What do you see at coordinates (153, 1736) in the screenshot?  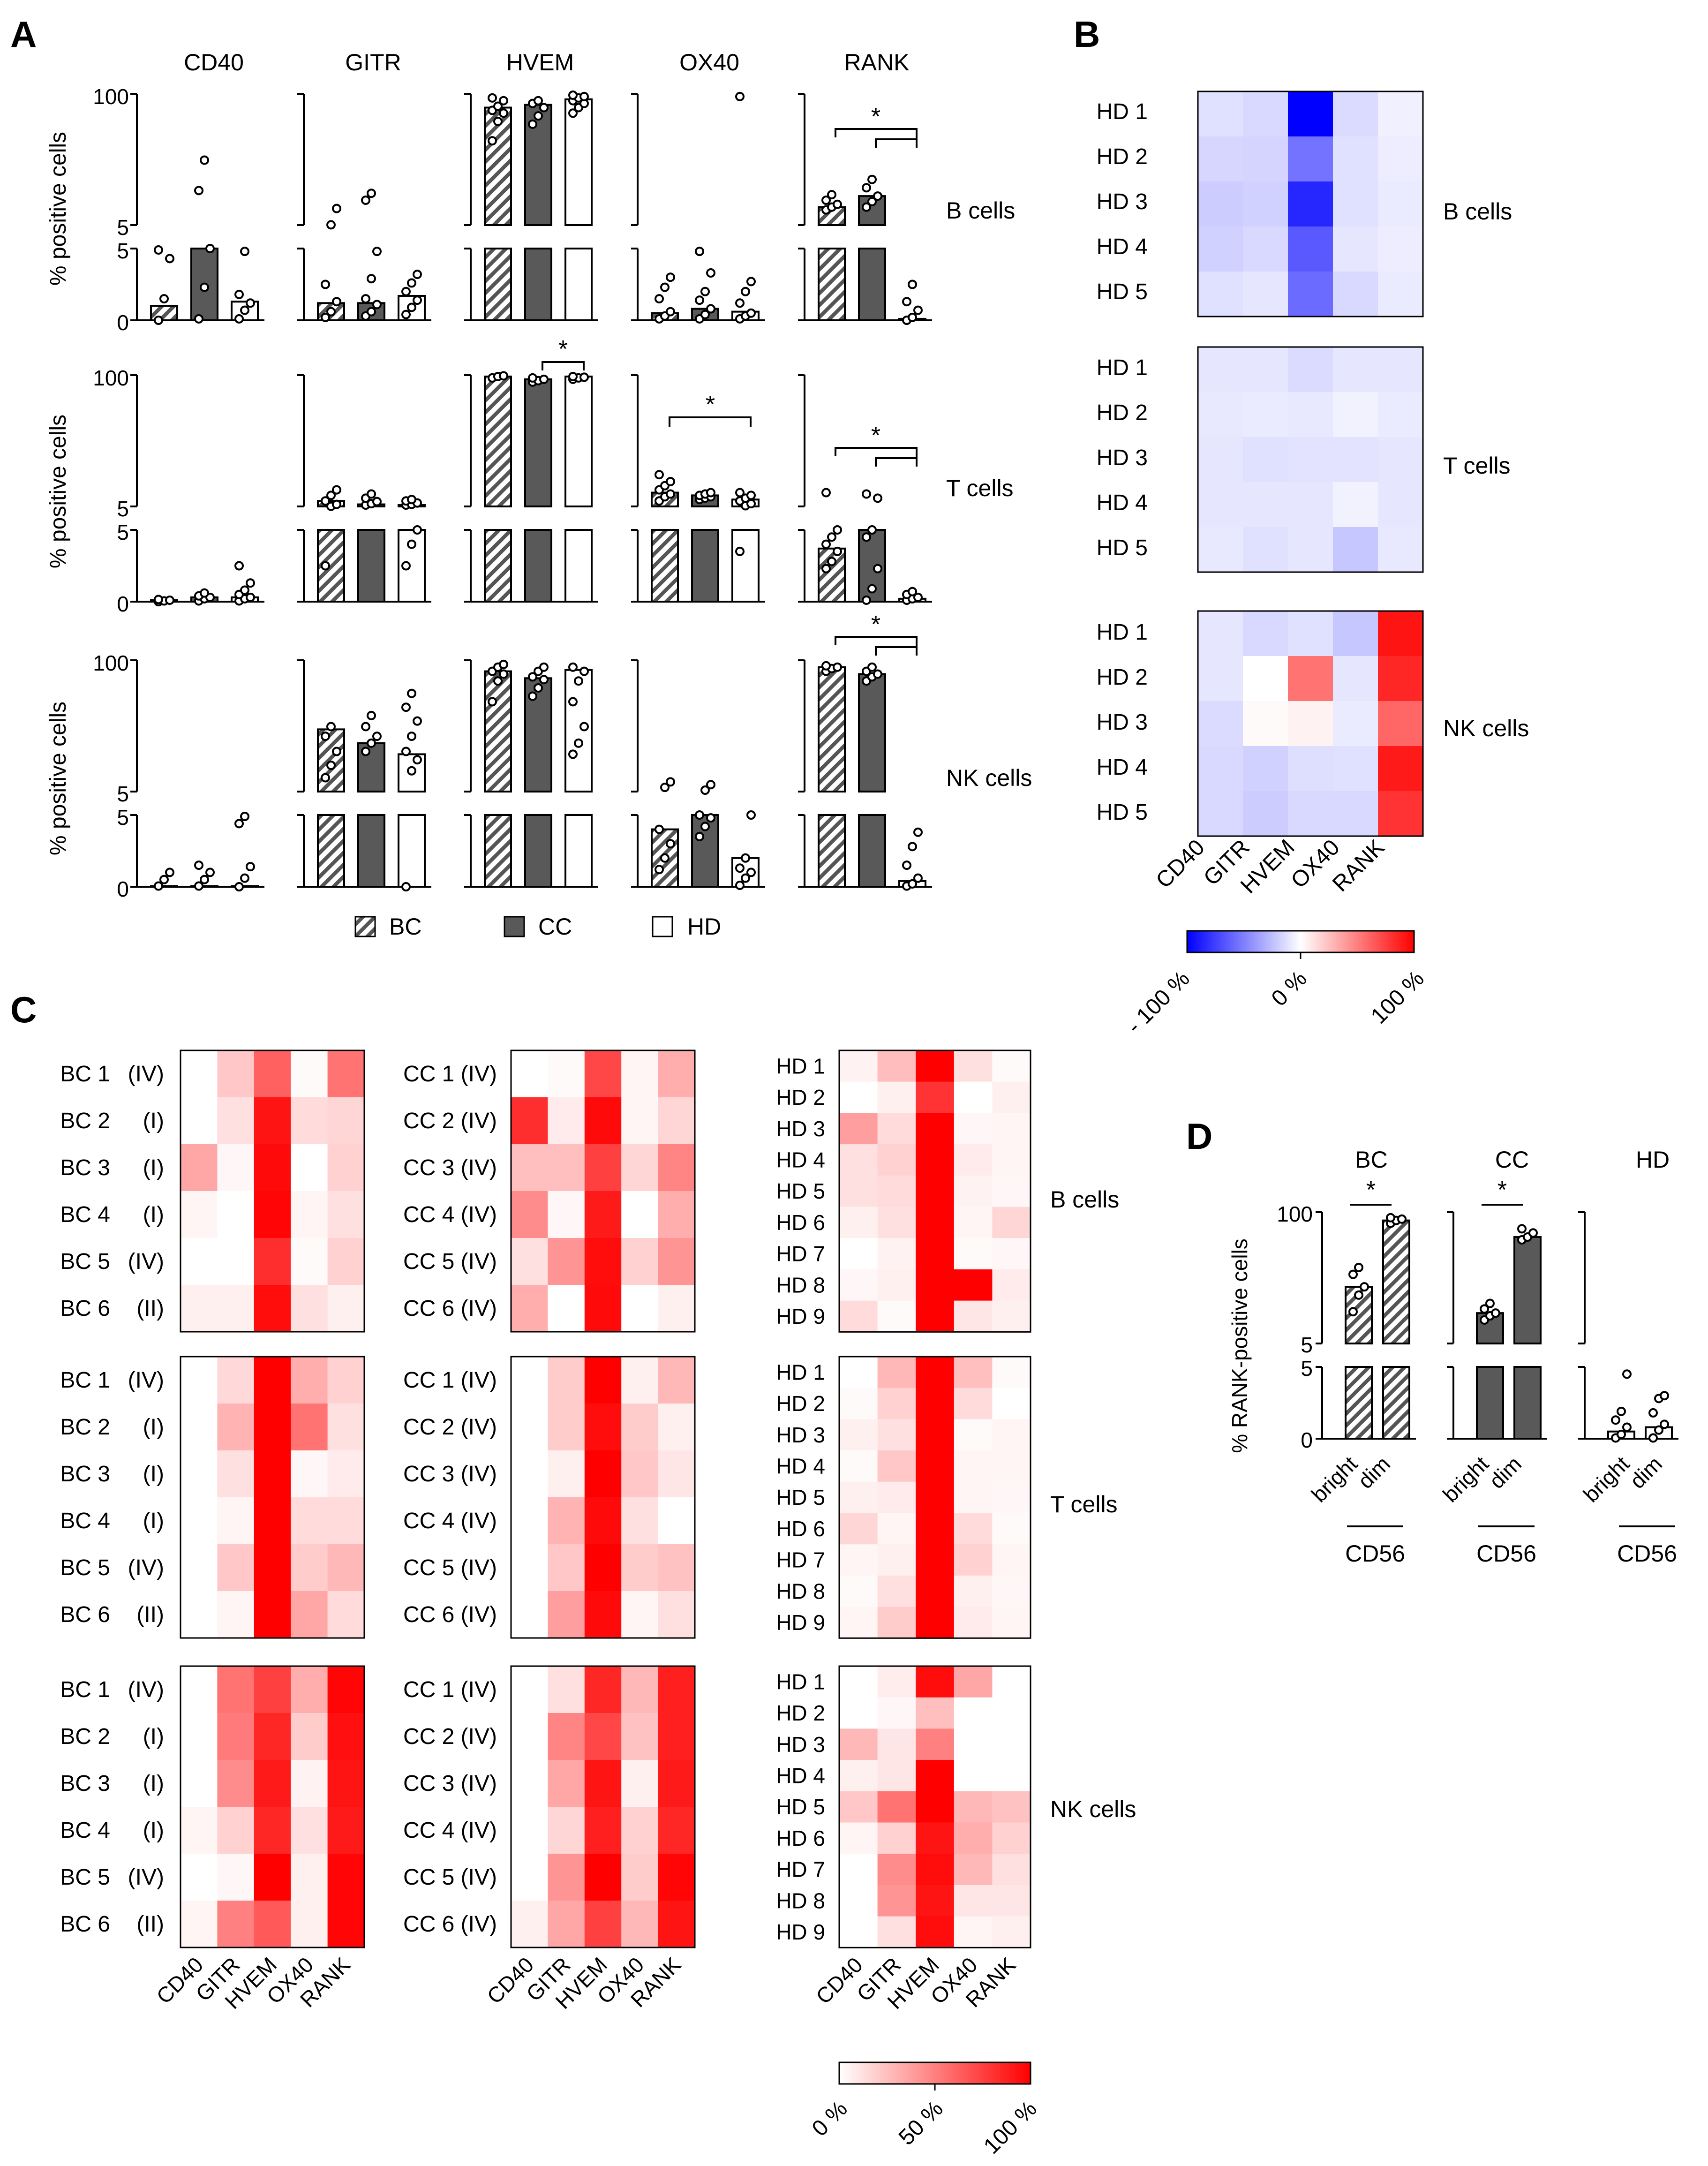 I see `c-row-stage: (I)` at bounding box center [153, 1736].